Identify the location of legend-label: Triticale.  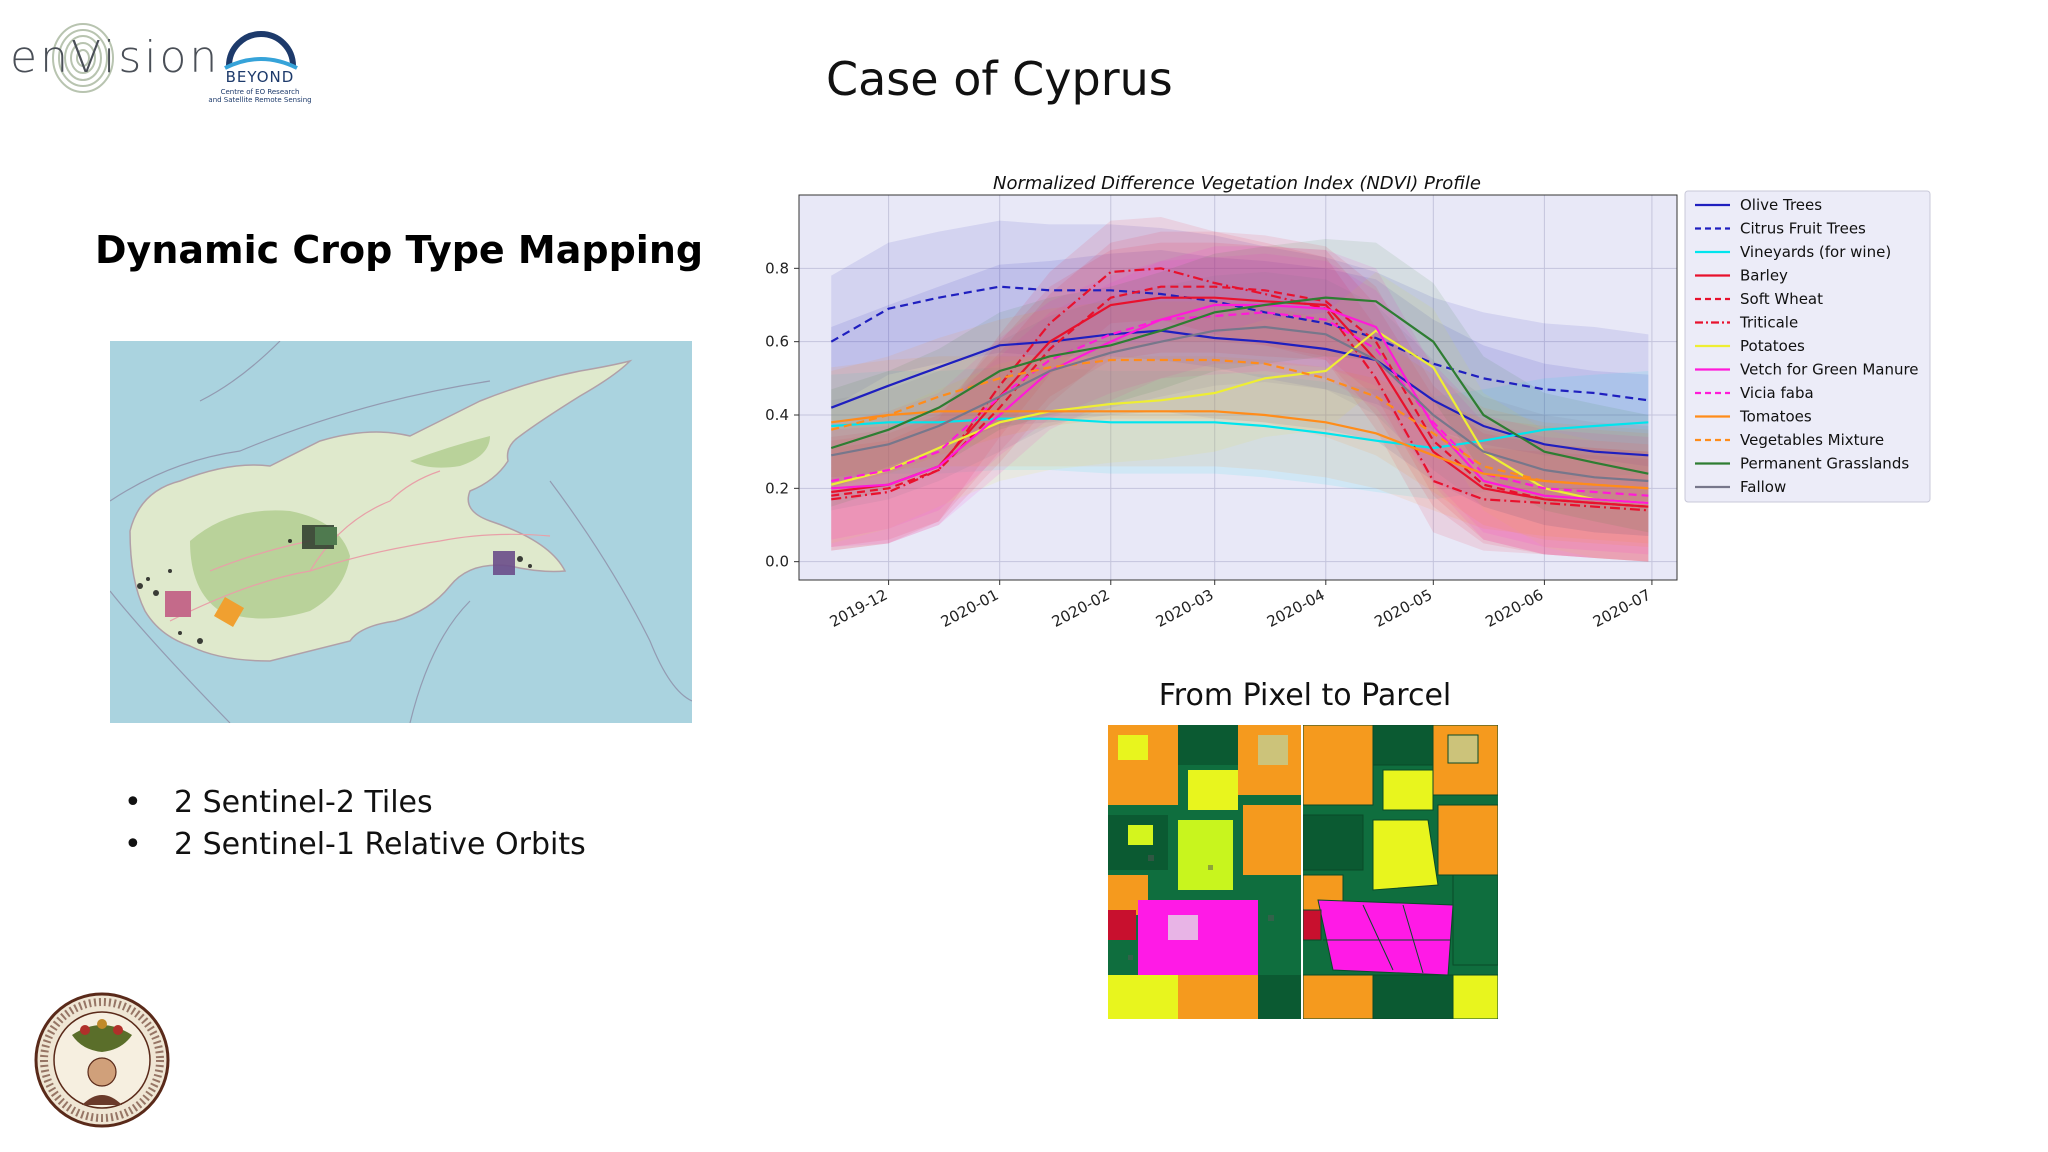
(1768, 323).